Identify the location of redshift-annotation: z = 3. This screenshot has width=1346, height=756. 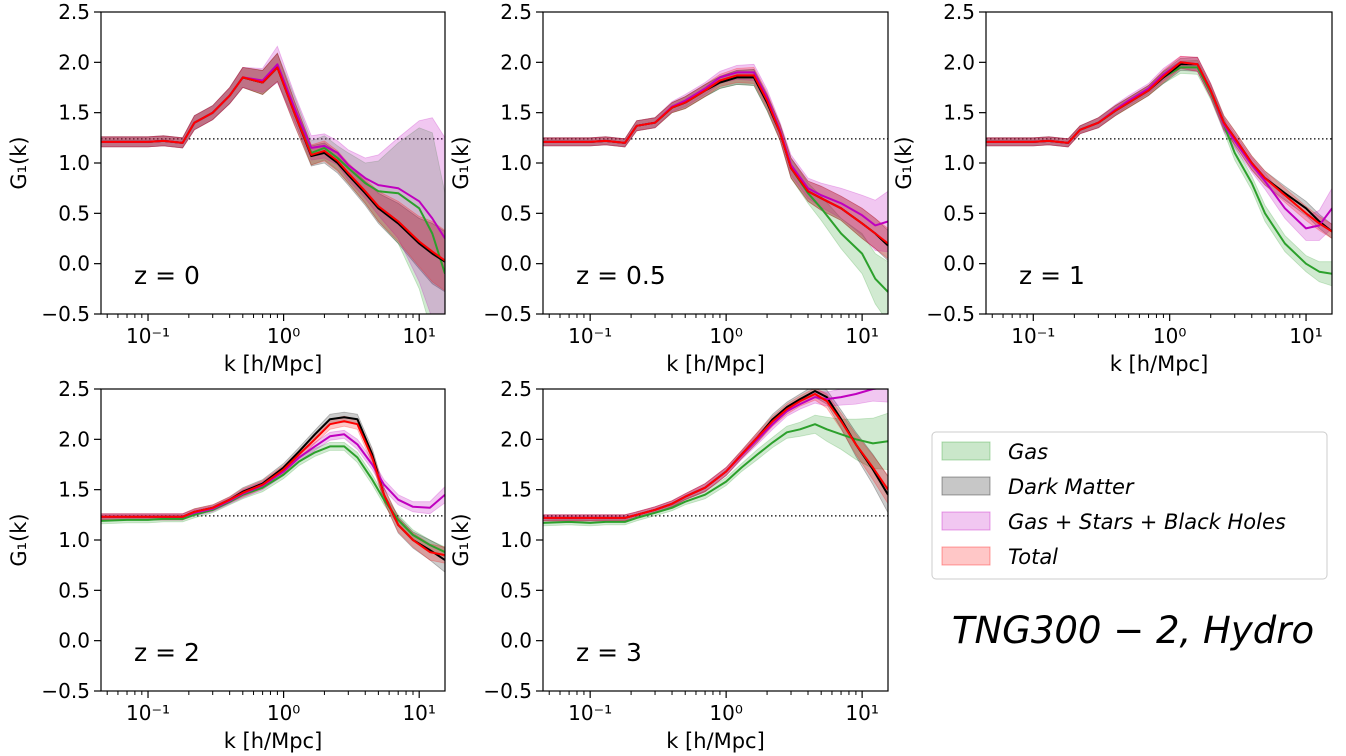
(609, 652).